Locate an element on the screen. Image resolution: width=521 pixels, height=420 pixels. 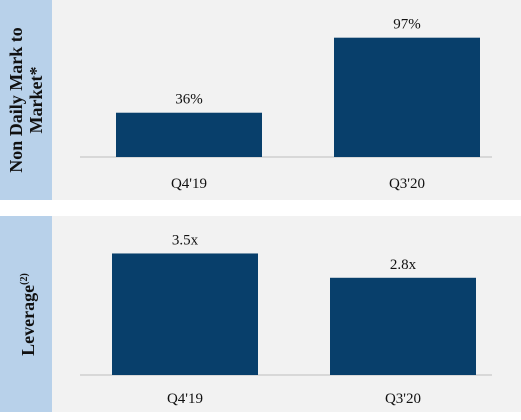
y-axis-label-panel: Leverage(2) is located at coordinates (26, 314).